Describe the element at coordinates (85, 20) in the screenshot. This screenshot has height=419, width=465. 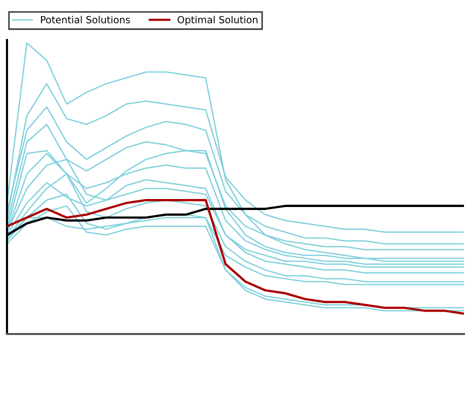
I see `legend-label: Potential Solutions` at that location.